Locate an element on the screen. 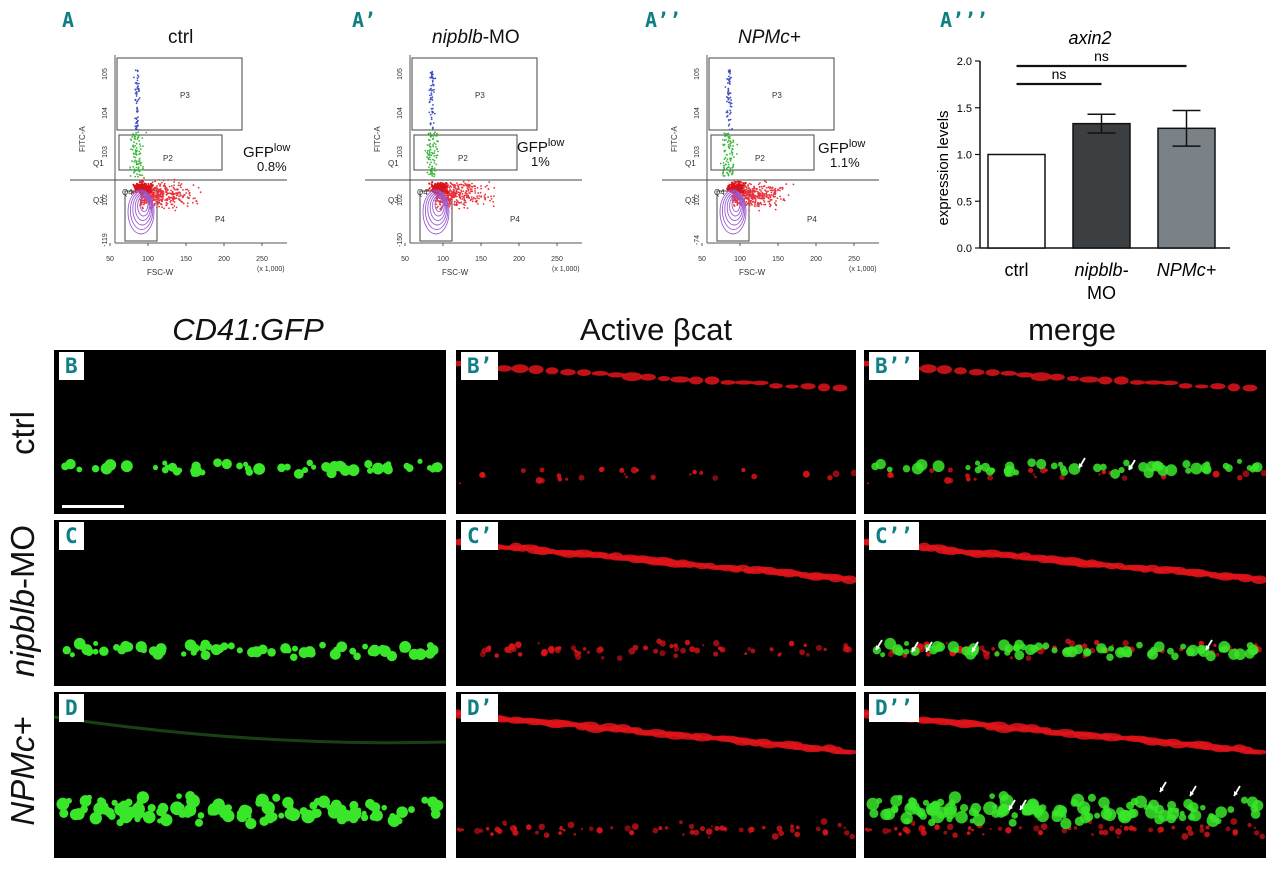  x-axis-label: FSC-W is located at coordinates (455, 272).